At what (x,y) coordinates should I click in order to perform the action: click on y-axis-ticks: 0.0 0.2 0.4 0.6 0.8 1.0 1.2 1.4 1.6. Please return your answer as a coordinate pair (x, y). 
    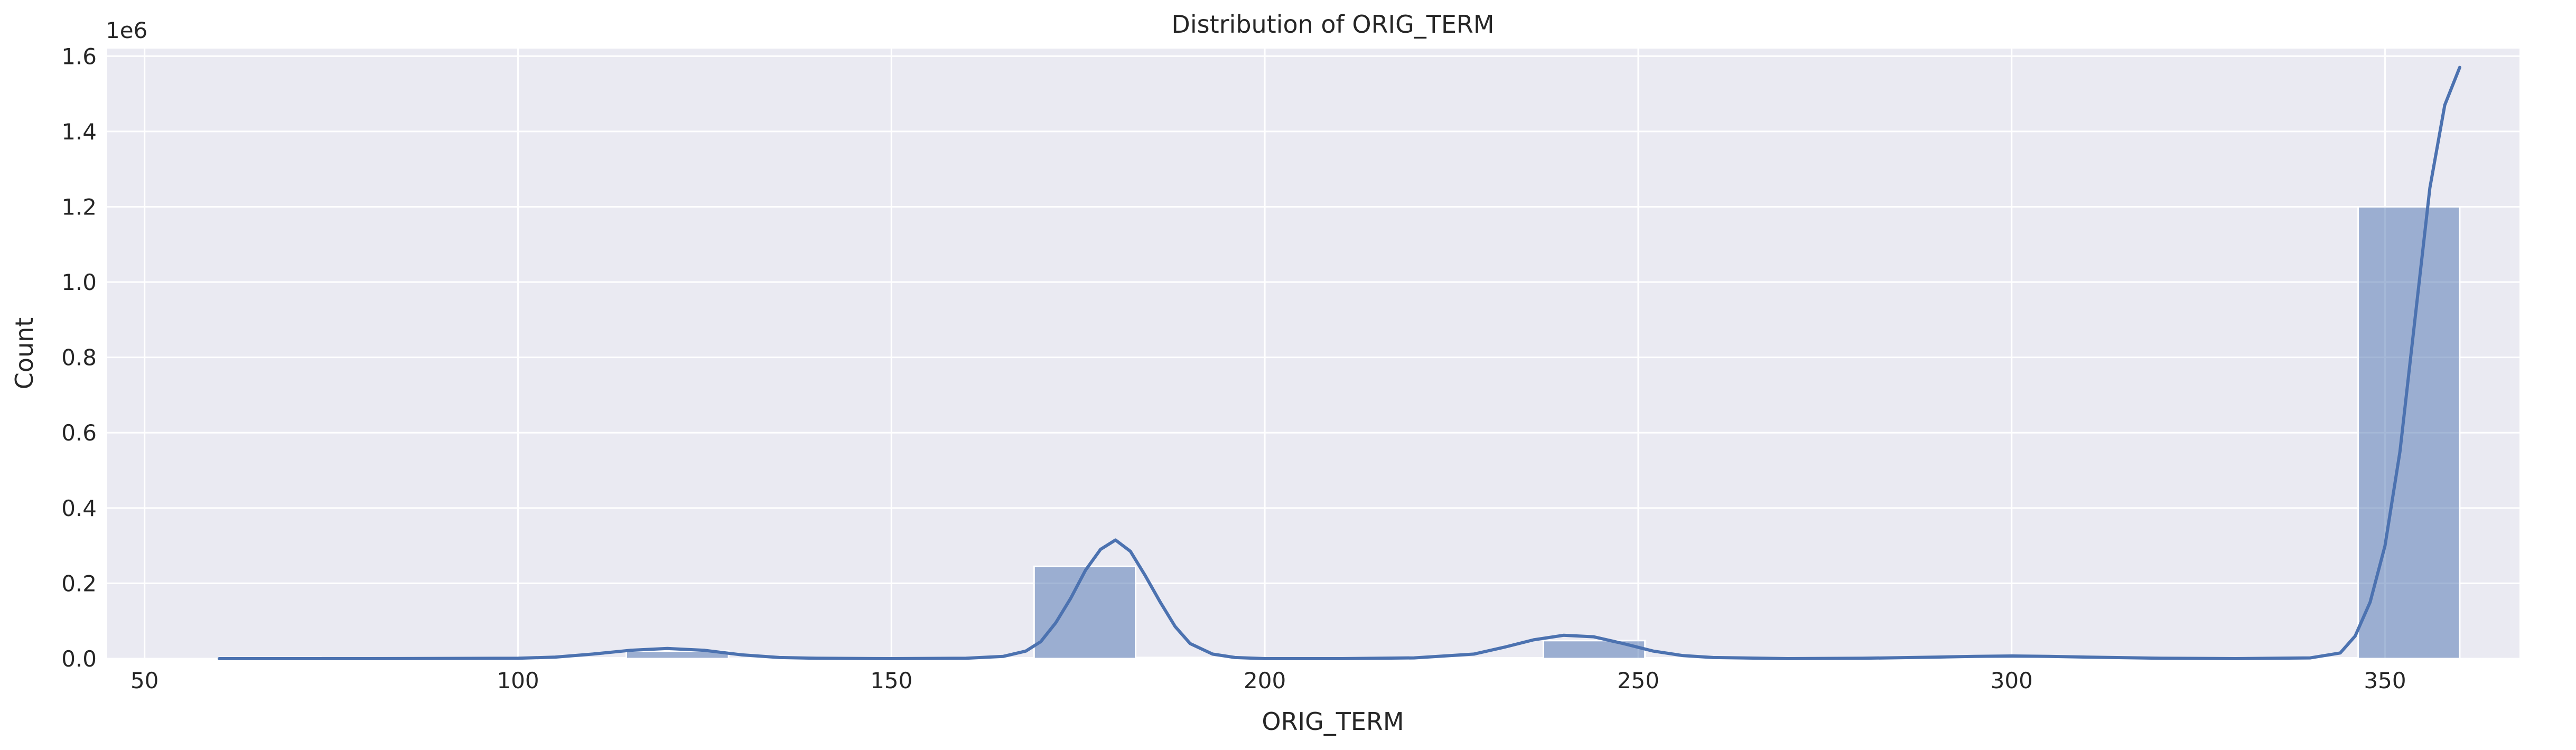
    Looking at the image, I should click on (79, 357).